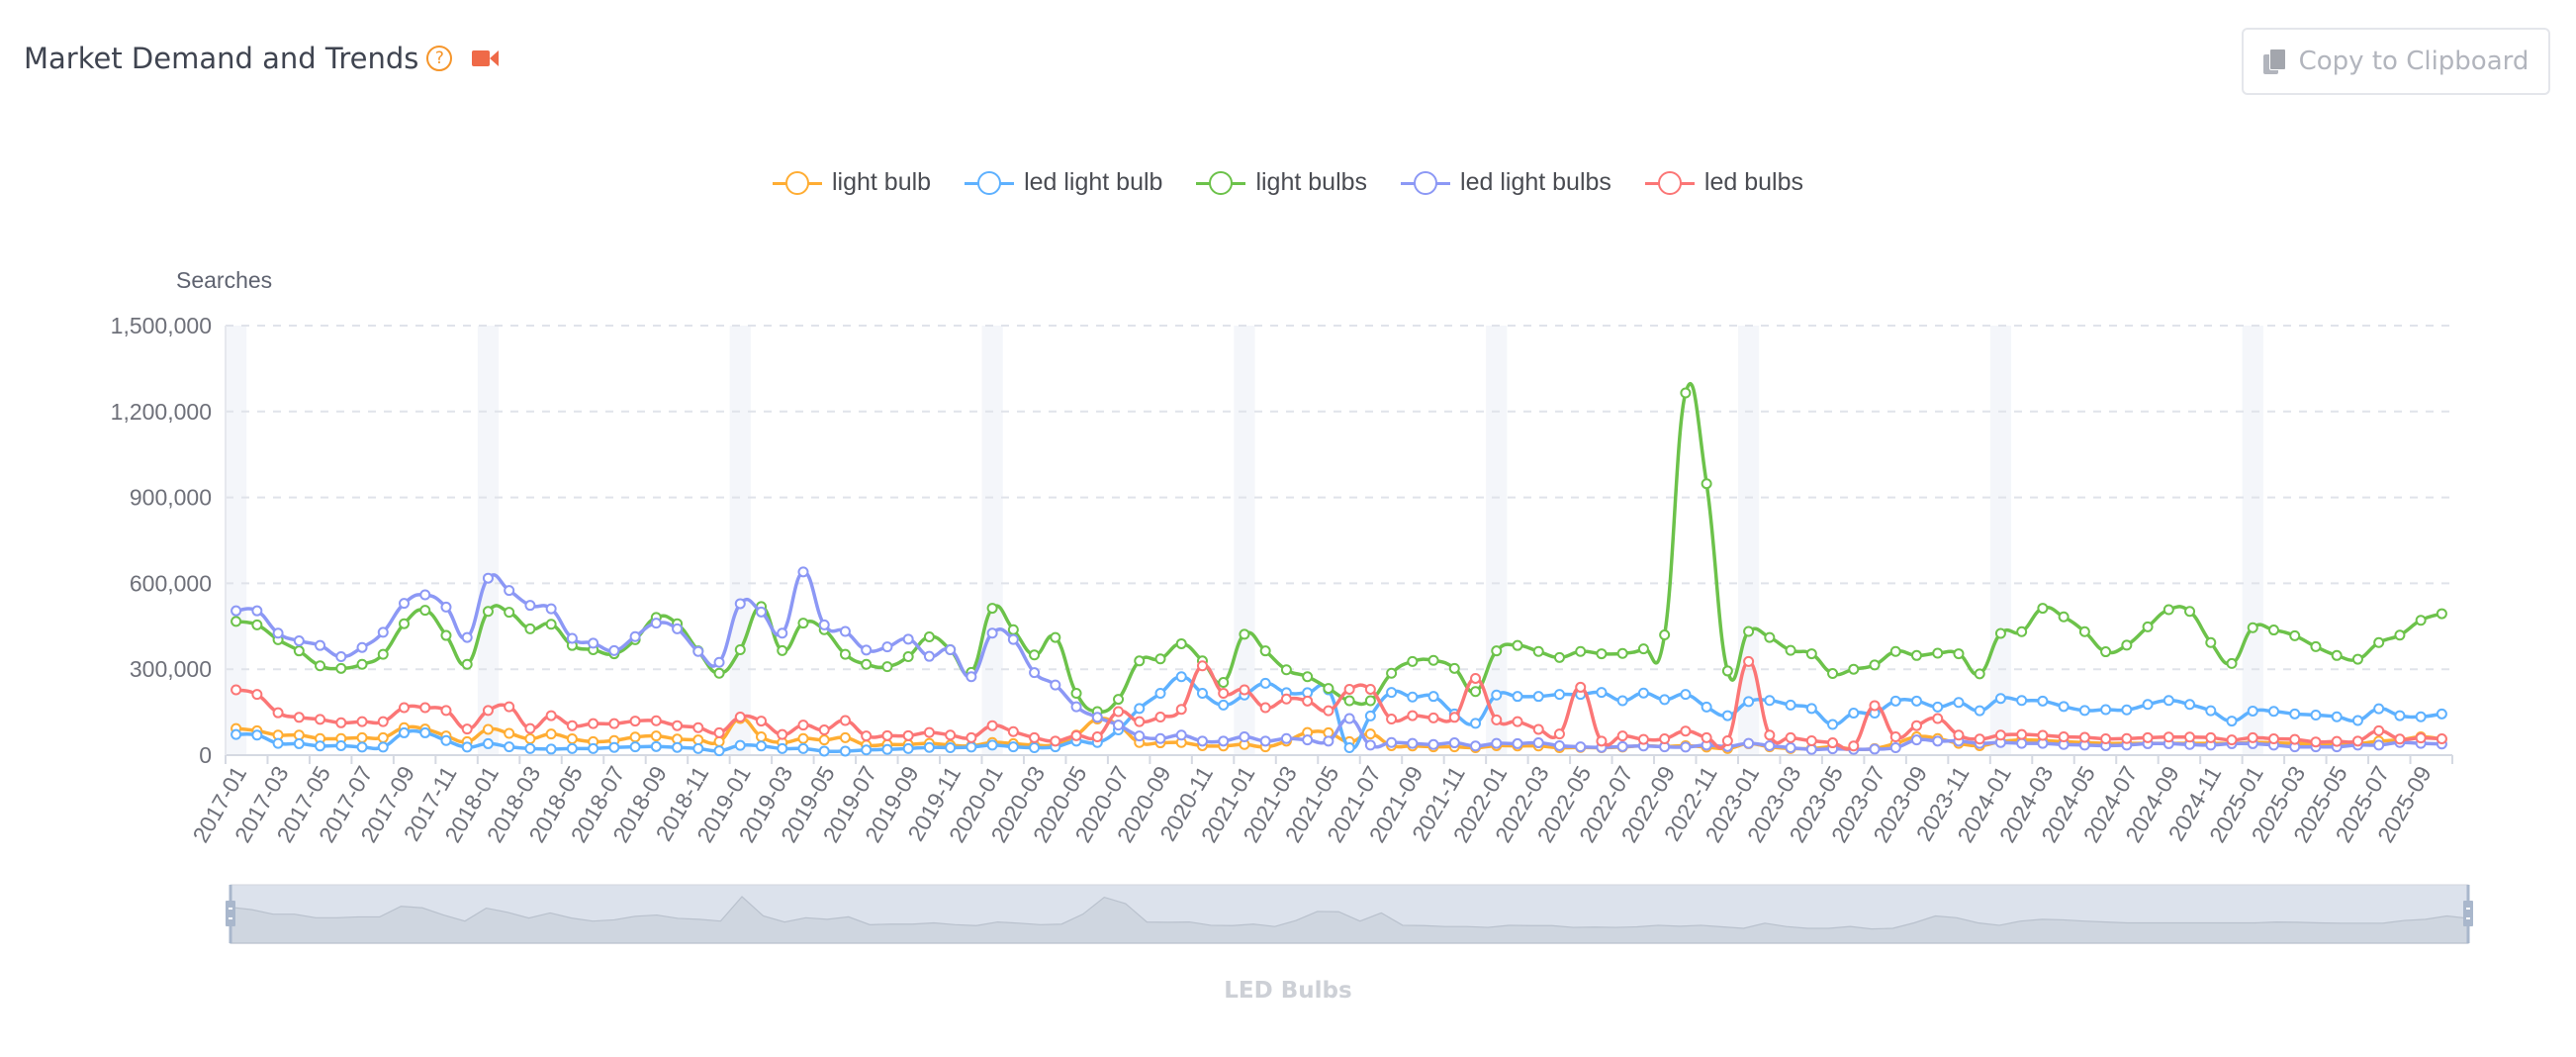 This screenshot has width=2576, height=1057. What do you see at coordinates (439, 58) in the screenshot?
I see `question-circle-icon: ?` at bounding box center [439, 58].